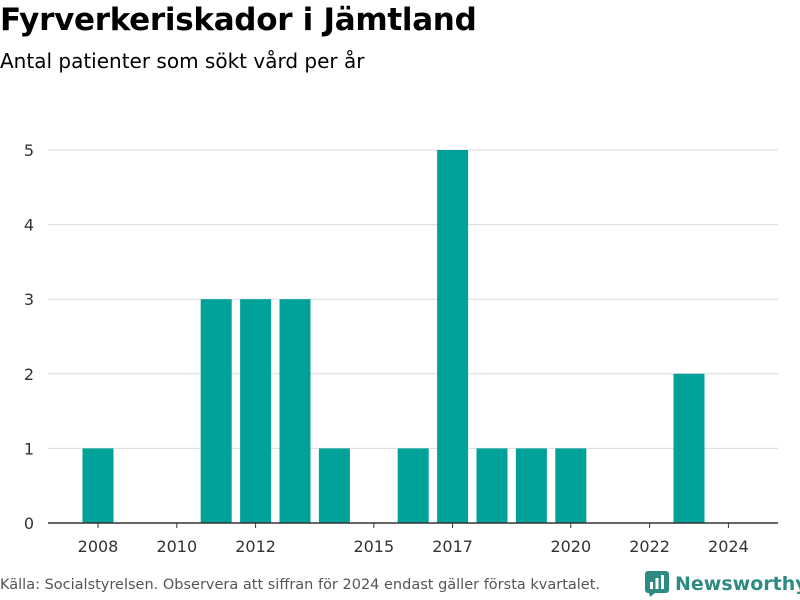  Describe the element at coordinates (373, 546) in the screenshot. I see `x-tick-label: 2015` at that location.